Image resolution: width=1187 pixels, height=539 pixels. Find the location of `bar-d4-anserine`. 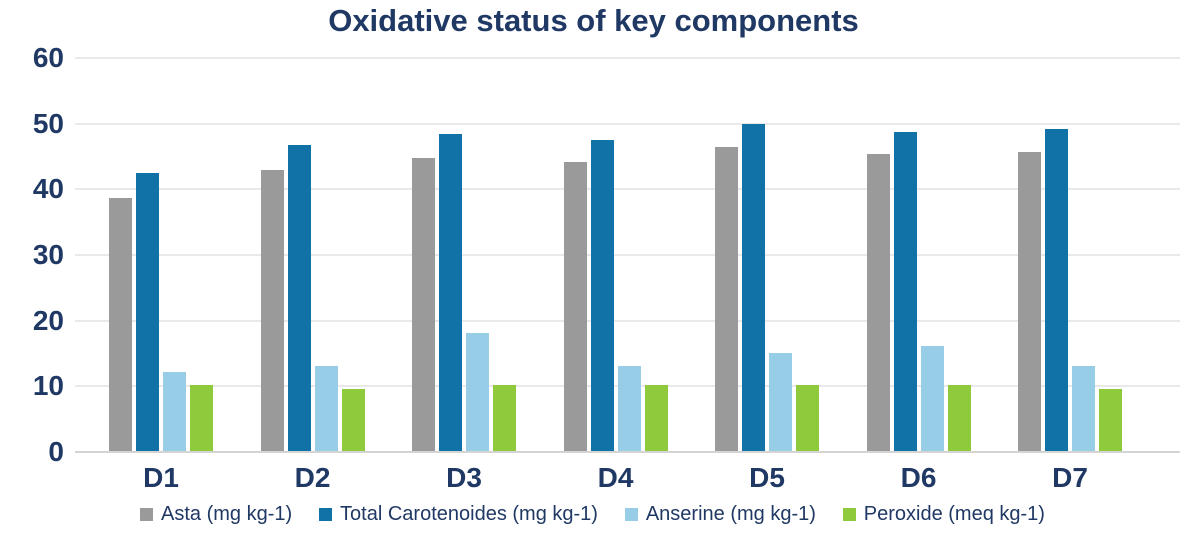

bar-d4-anserine is located at coordinates (629, 408).